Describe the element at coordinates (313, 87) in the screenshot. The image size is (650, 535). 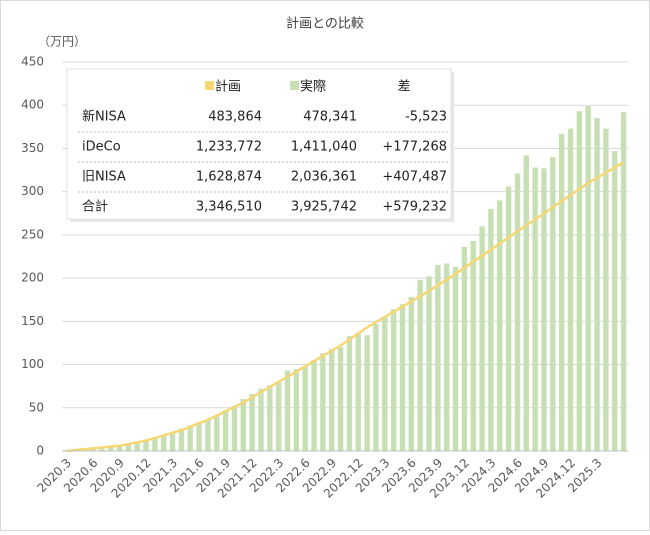
I see `legend-label: 実際` at that location.